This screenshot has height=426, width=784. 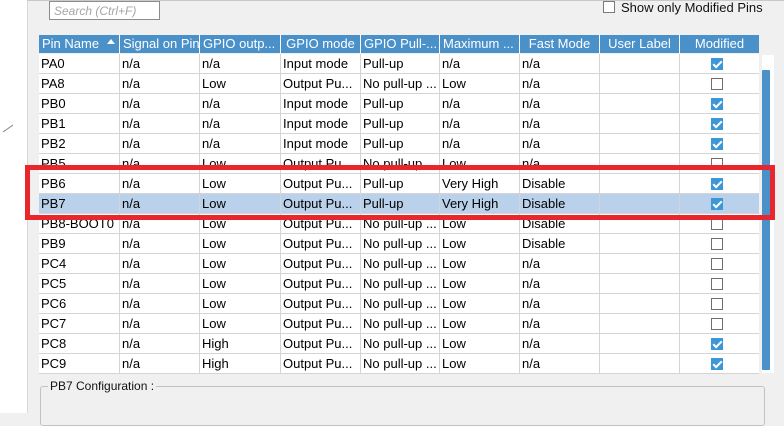 What do you see at coordinates (79, 243) in the screenshot?
I see `cell-pin-name: PB9` at bounding box center [79, 243].